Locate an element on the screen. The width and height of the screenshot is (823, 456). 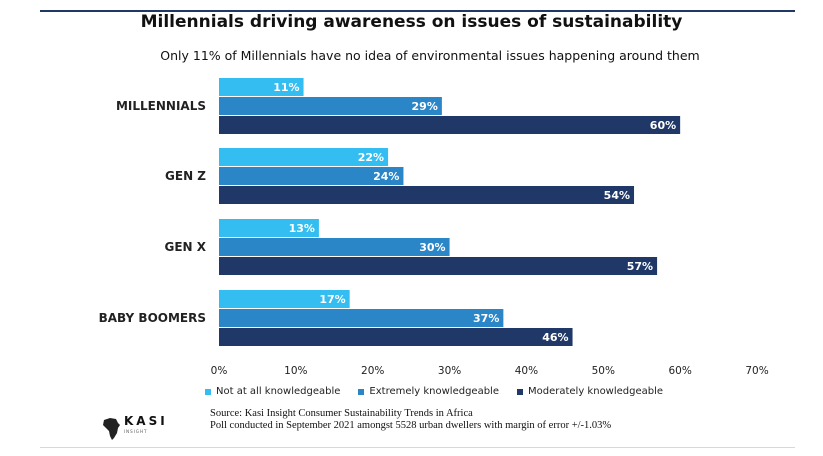
legend-label: Extremely knowledgeable is located at coordinates (434, 391).